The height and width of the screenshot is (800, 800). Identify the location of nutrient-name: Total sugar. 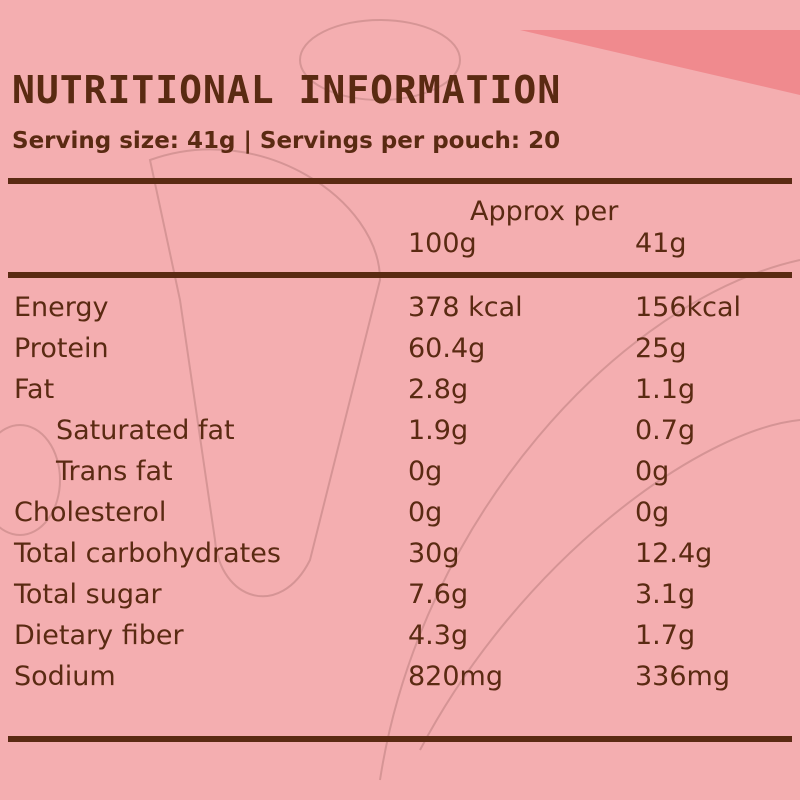
(88, 594).